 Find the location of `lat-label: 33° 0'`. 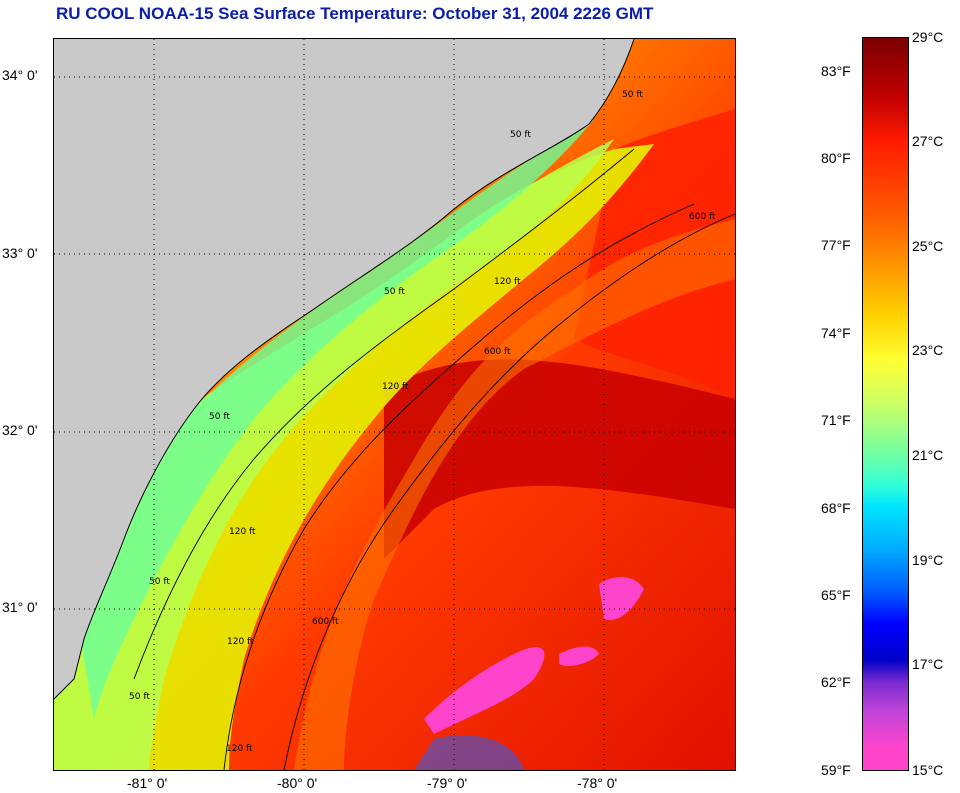

lat-label: 33° 0' is located at coordinates (20, 253).